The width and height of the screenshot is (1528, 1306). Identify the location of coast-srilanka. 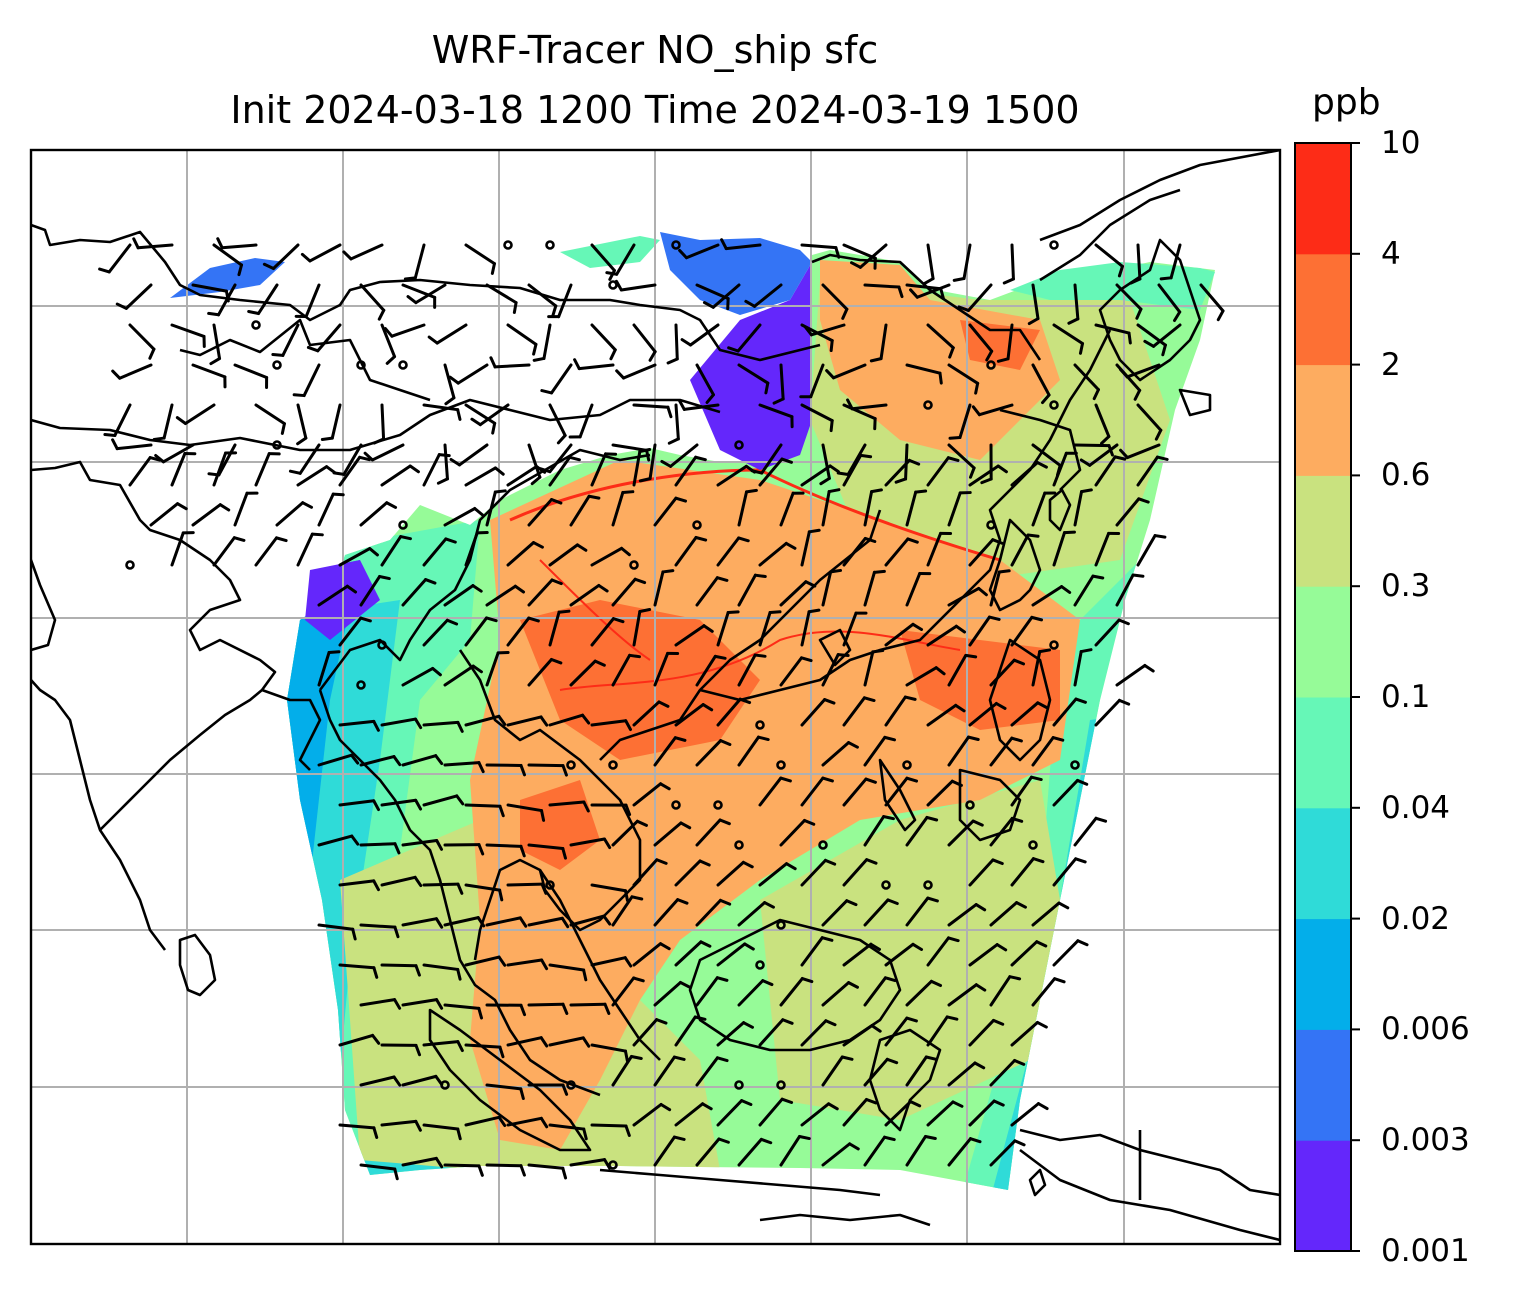
(197, 965).